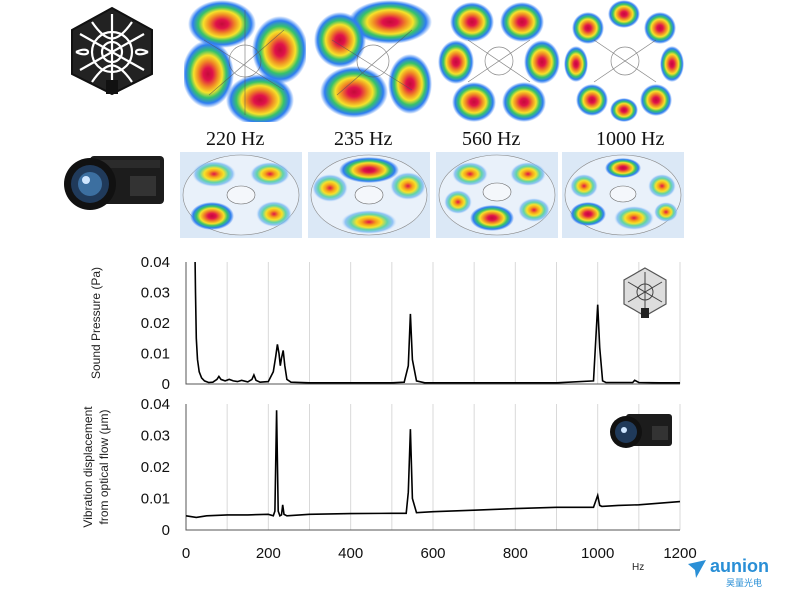  Describe the element at coordinates (697, 569) in the screenshot. I see `logo-icon` at that location.